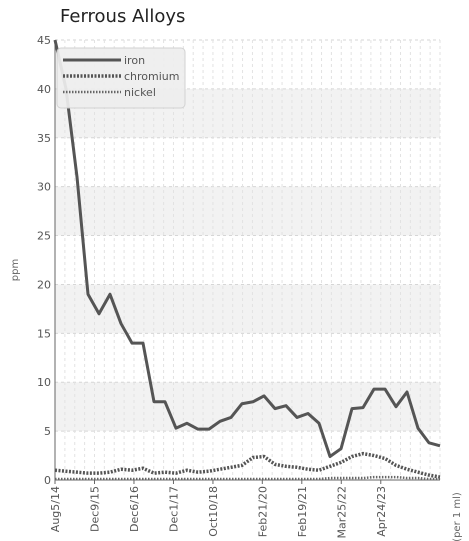 The width and height of the screenshot is (469, 541). What do you see at coordinates (47, 431) in the screenshot?
I see `y-tick-label: 5` at bounding box center [47, 431].